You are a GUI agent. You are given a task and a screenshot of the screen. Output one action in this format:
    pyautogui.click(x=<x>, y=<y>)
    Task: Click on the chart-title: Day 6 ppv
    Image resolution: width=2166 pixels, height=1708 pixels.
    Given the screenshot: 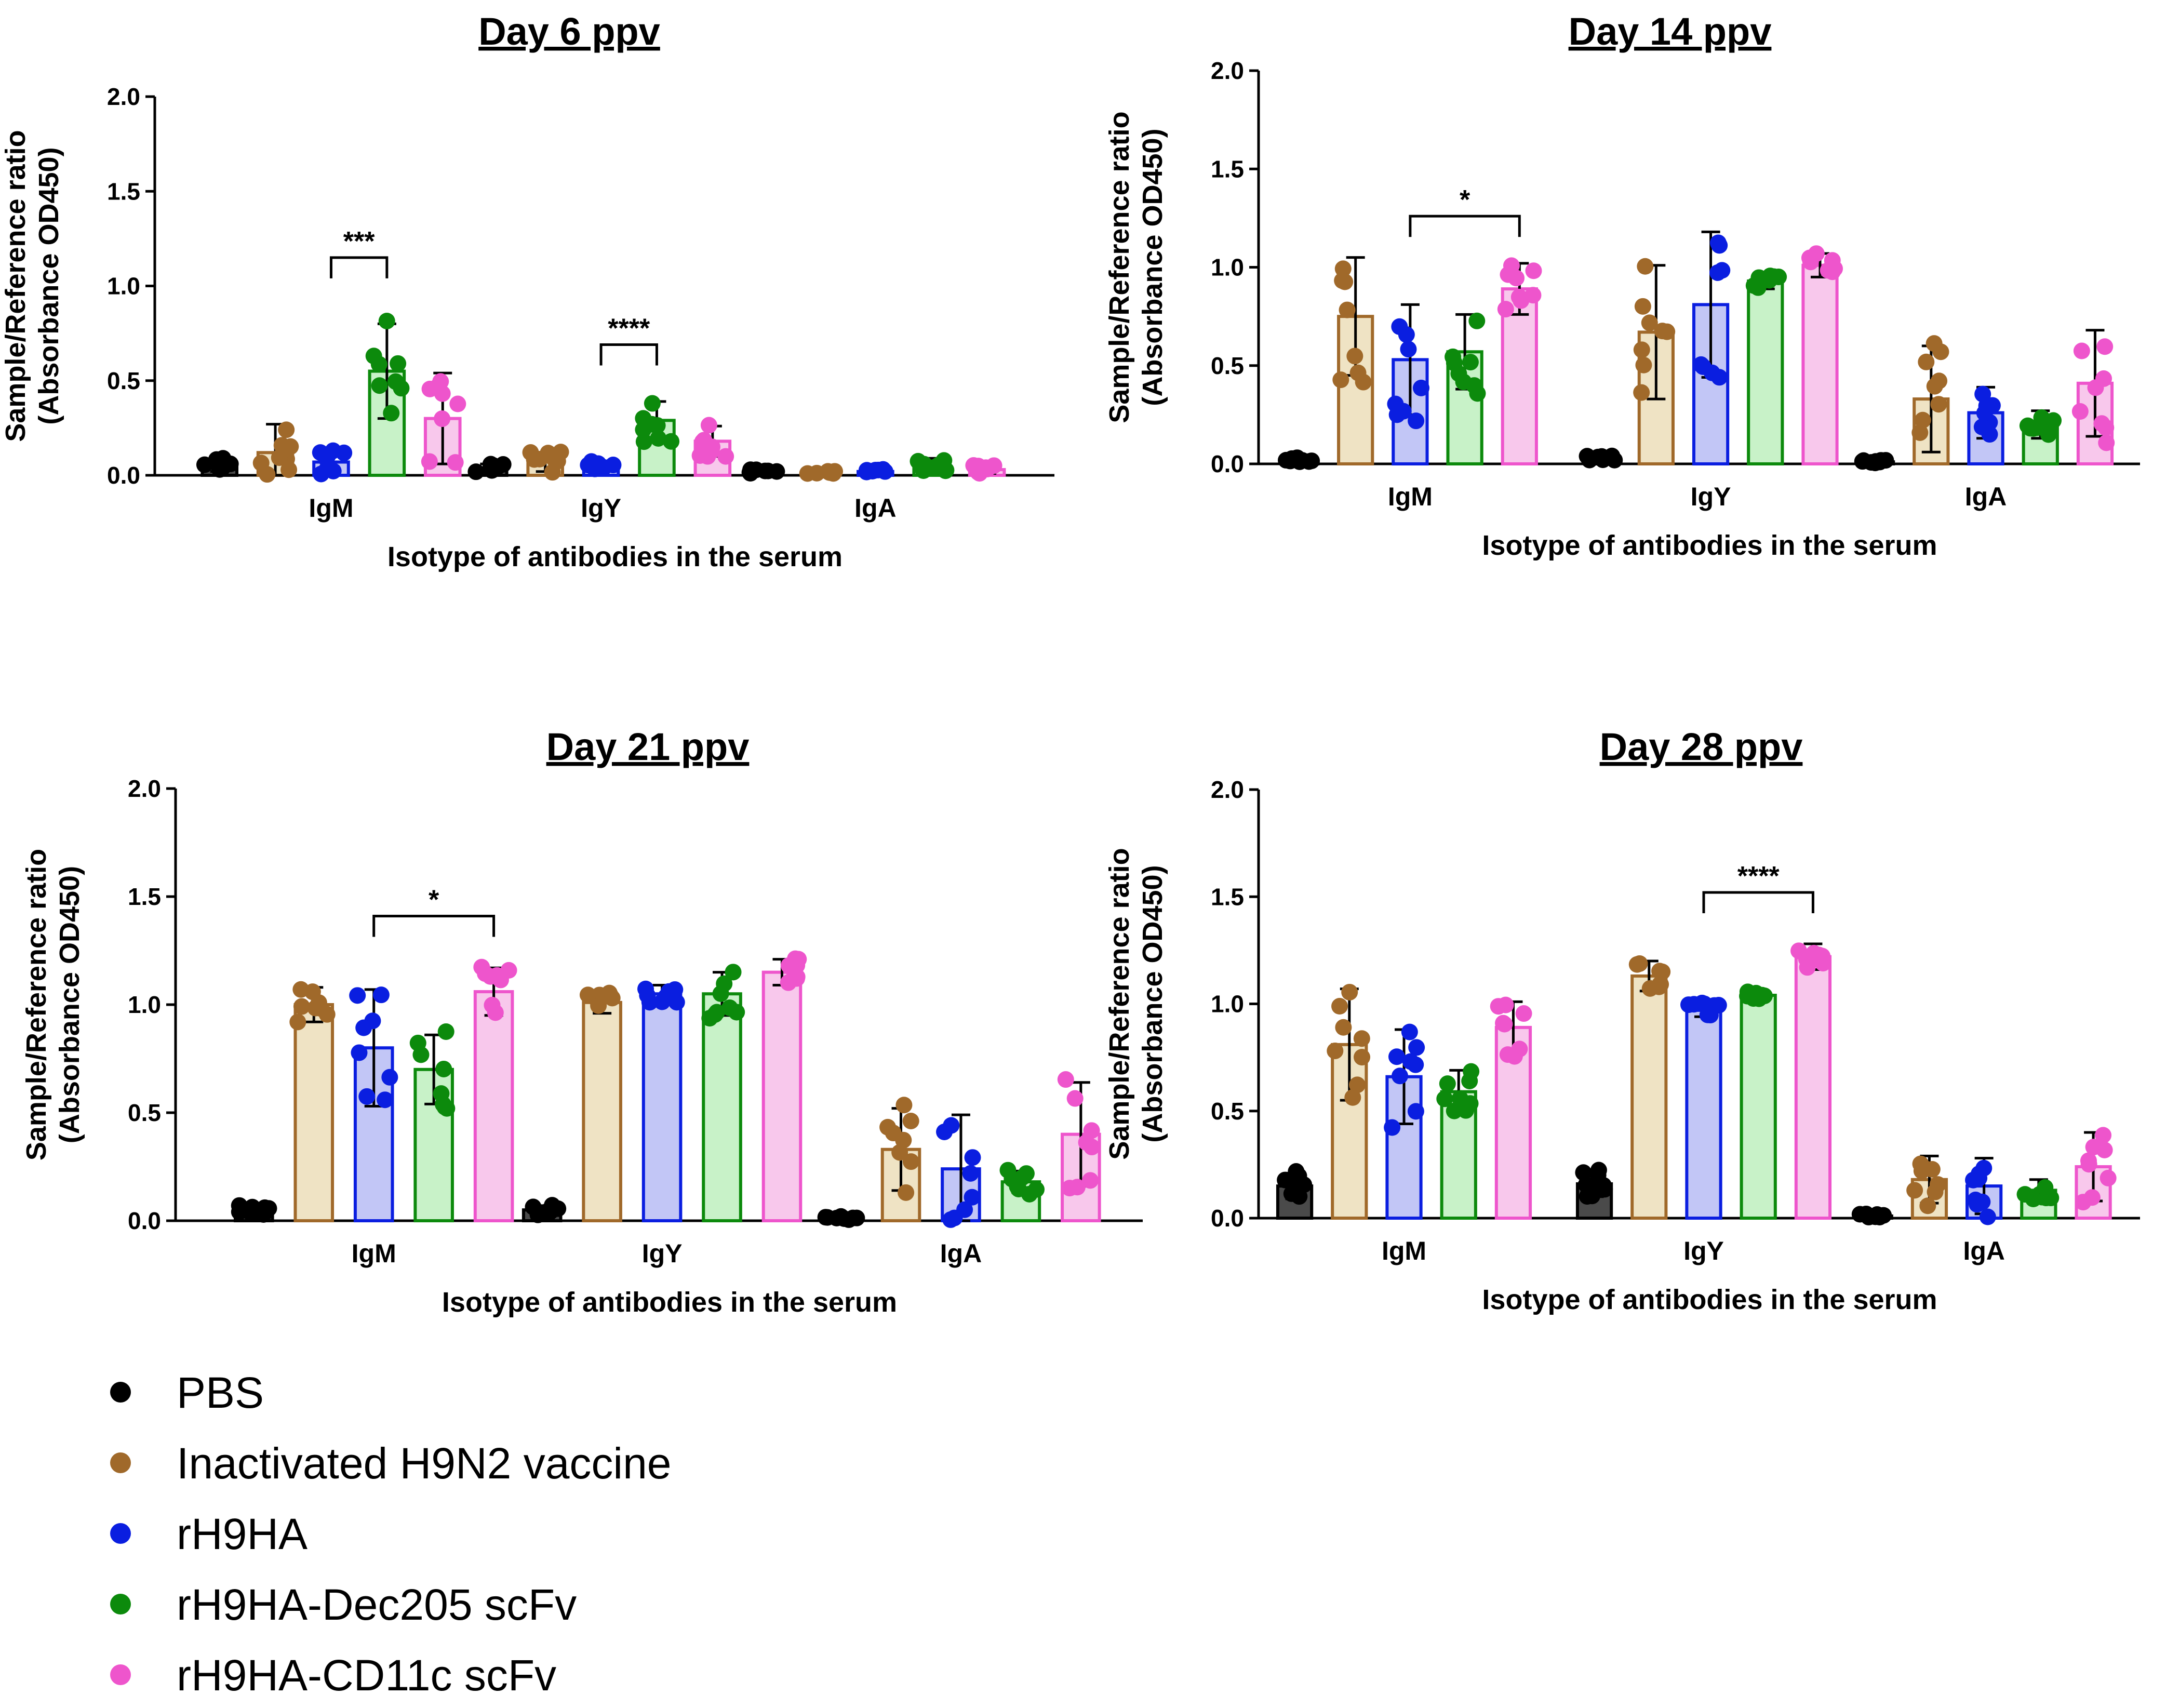 What is the action you would take?
    pyautogui.click(x=569, y=31)
    